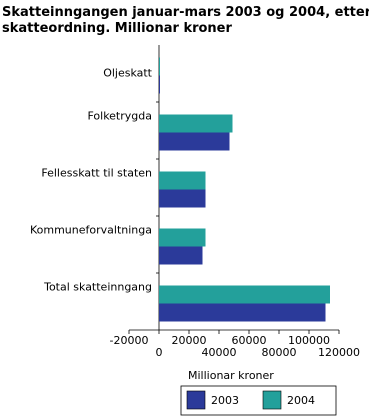  Describe the element at coordinates (339, 352) in the screenshot. I see `x-tick-label: 120000` at that location.